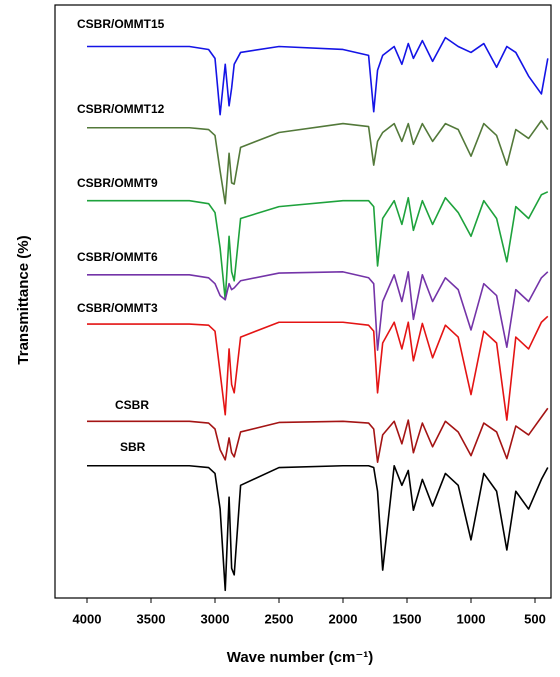 The width and height of the screenshot is (560, 677). Describe the element at coordinates (279, 618) in the screenshot. I see `x-tick-label: 2500` at that location.